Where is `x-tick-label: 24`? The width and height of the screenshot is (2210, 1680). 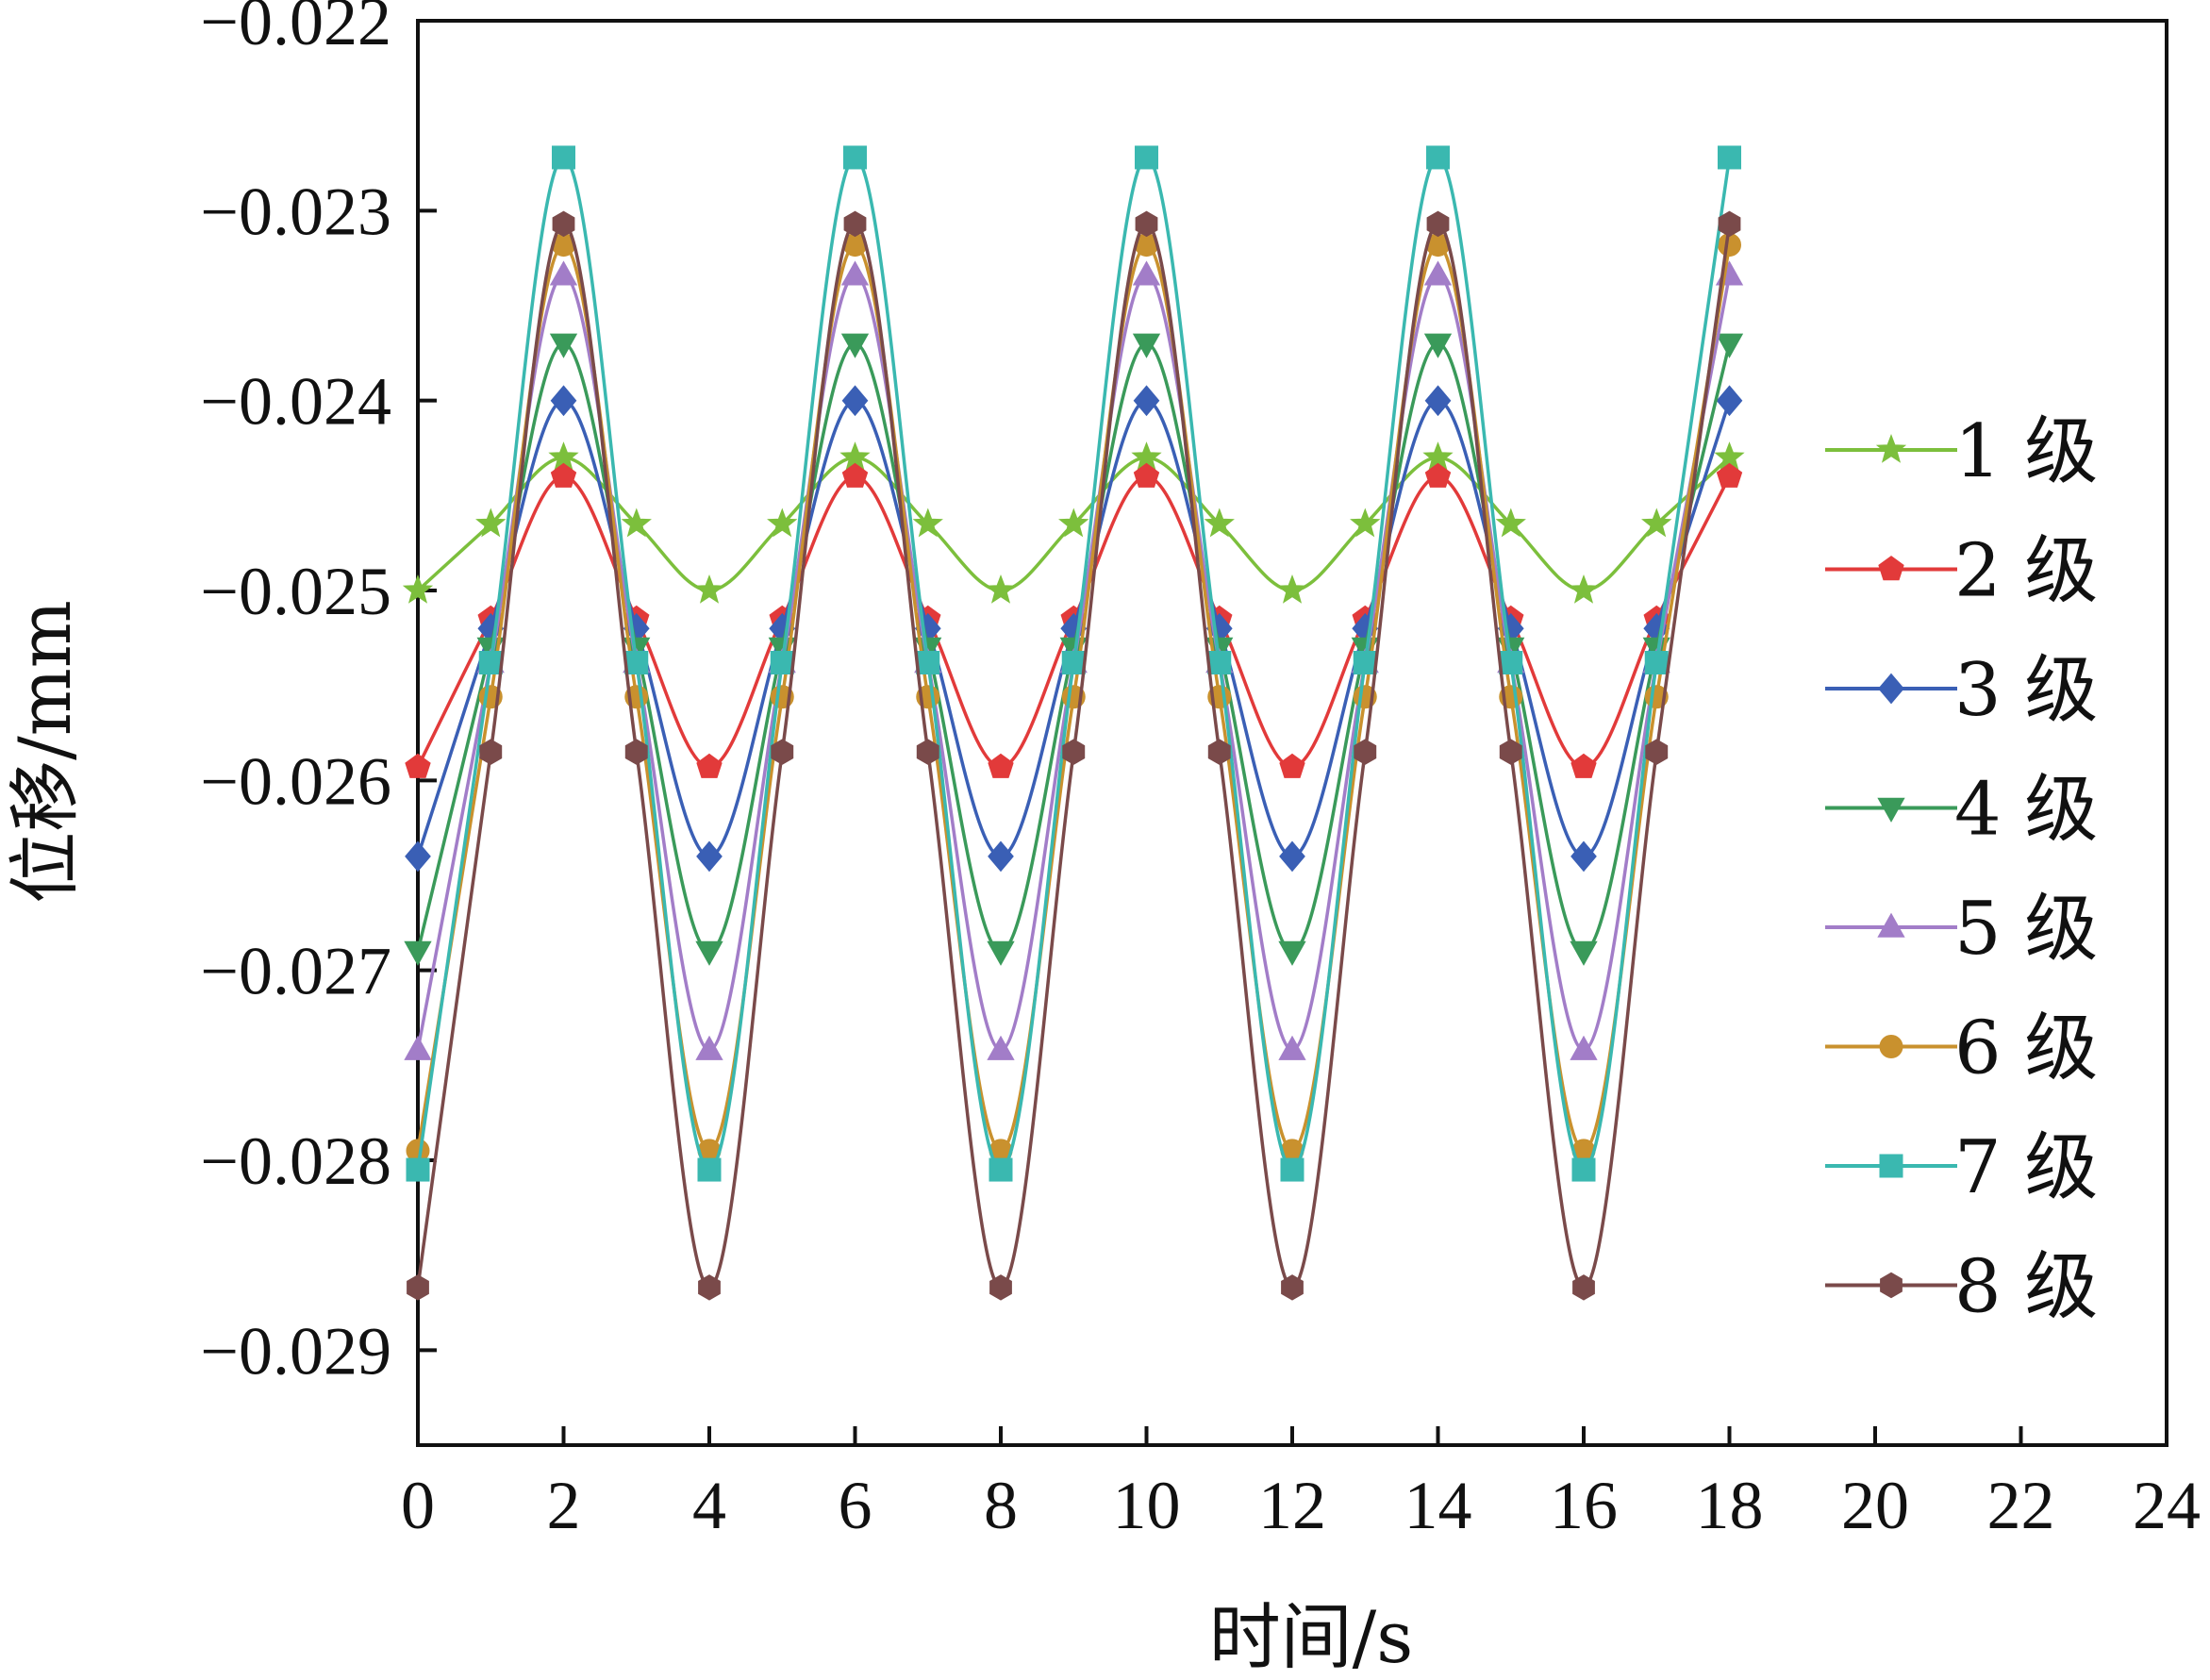 x-tick-label: 24 is located at coordinates (2167, 1505).